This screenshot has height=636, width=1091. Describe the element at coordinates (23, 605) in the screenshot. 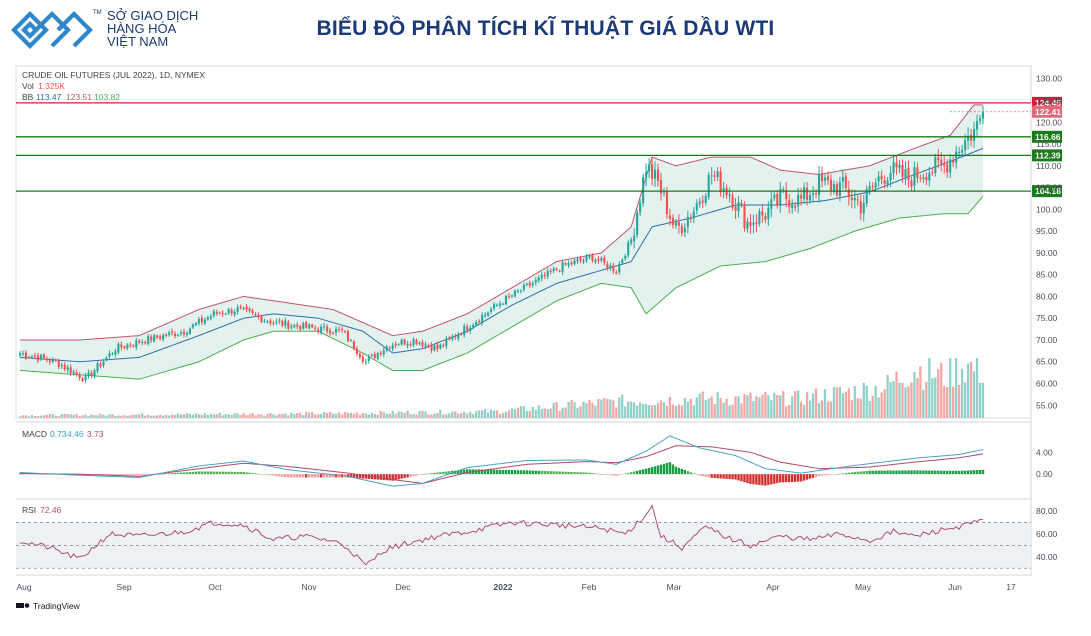

I see `tradingview-logo-icon` at that location.